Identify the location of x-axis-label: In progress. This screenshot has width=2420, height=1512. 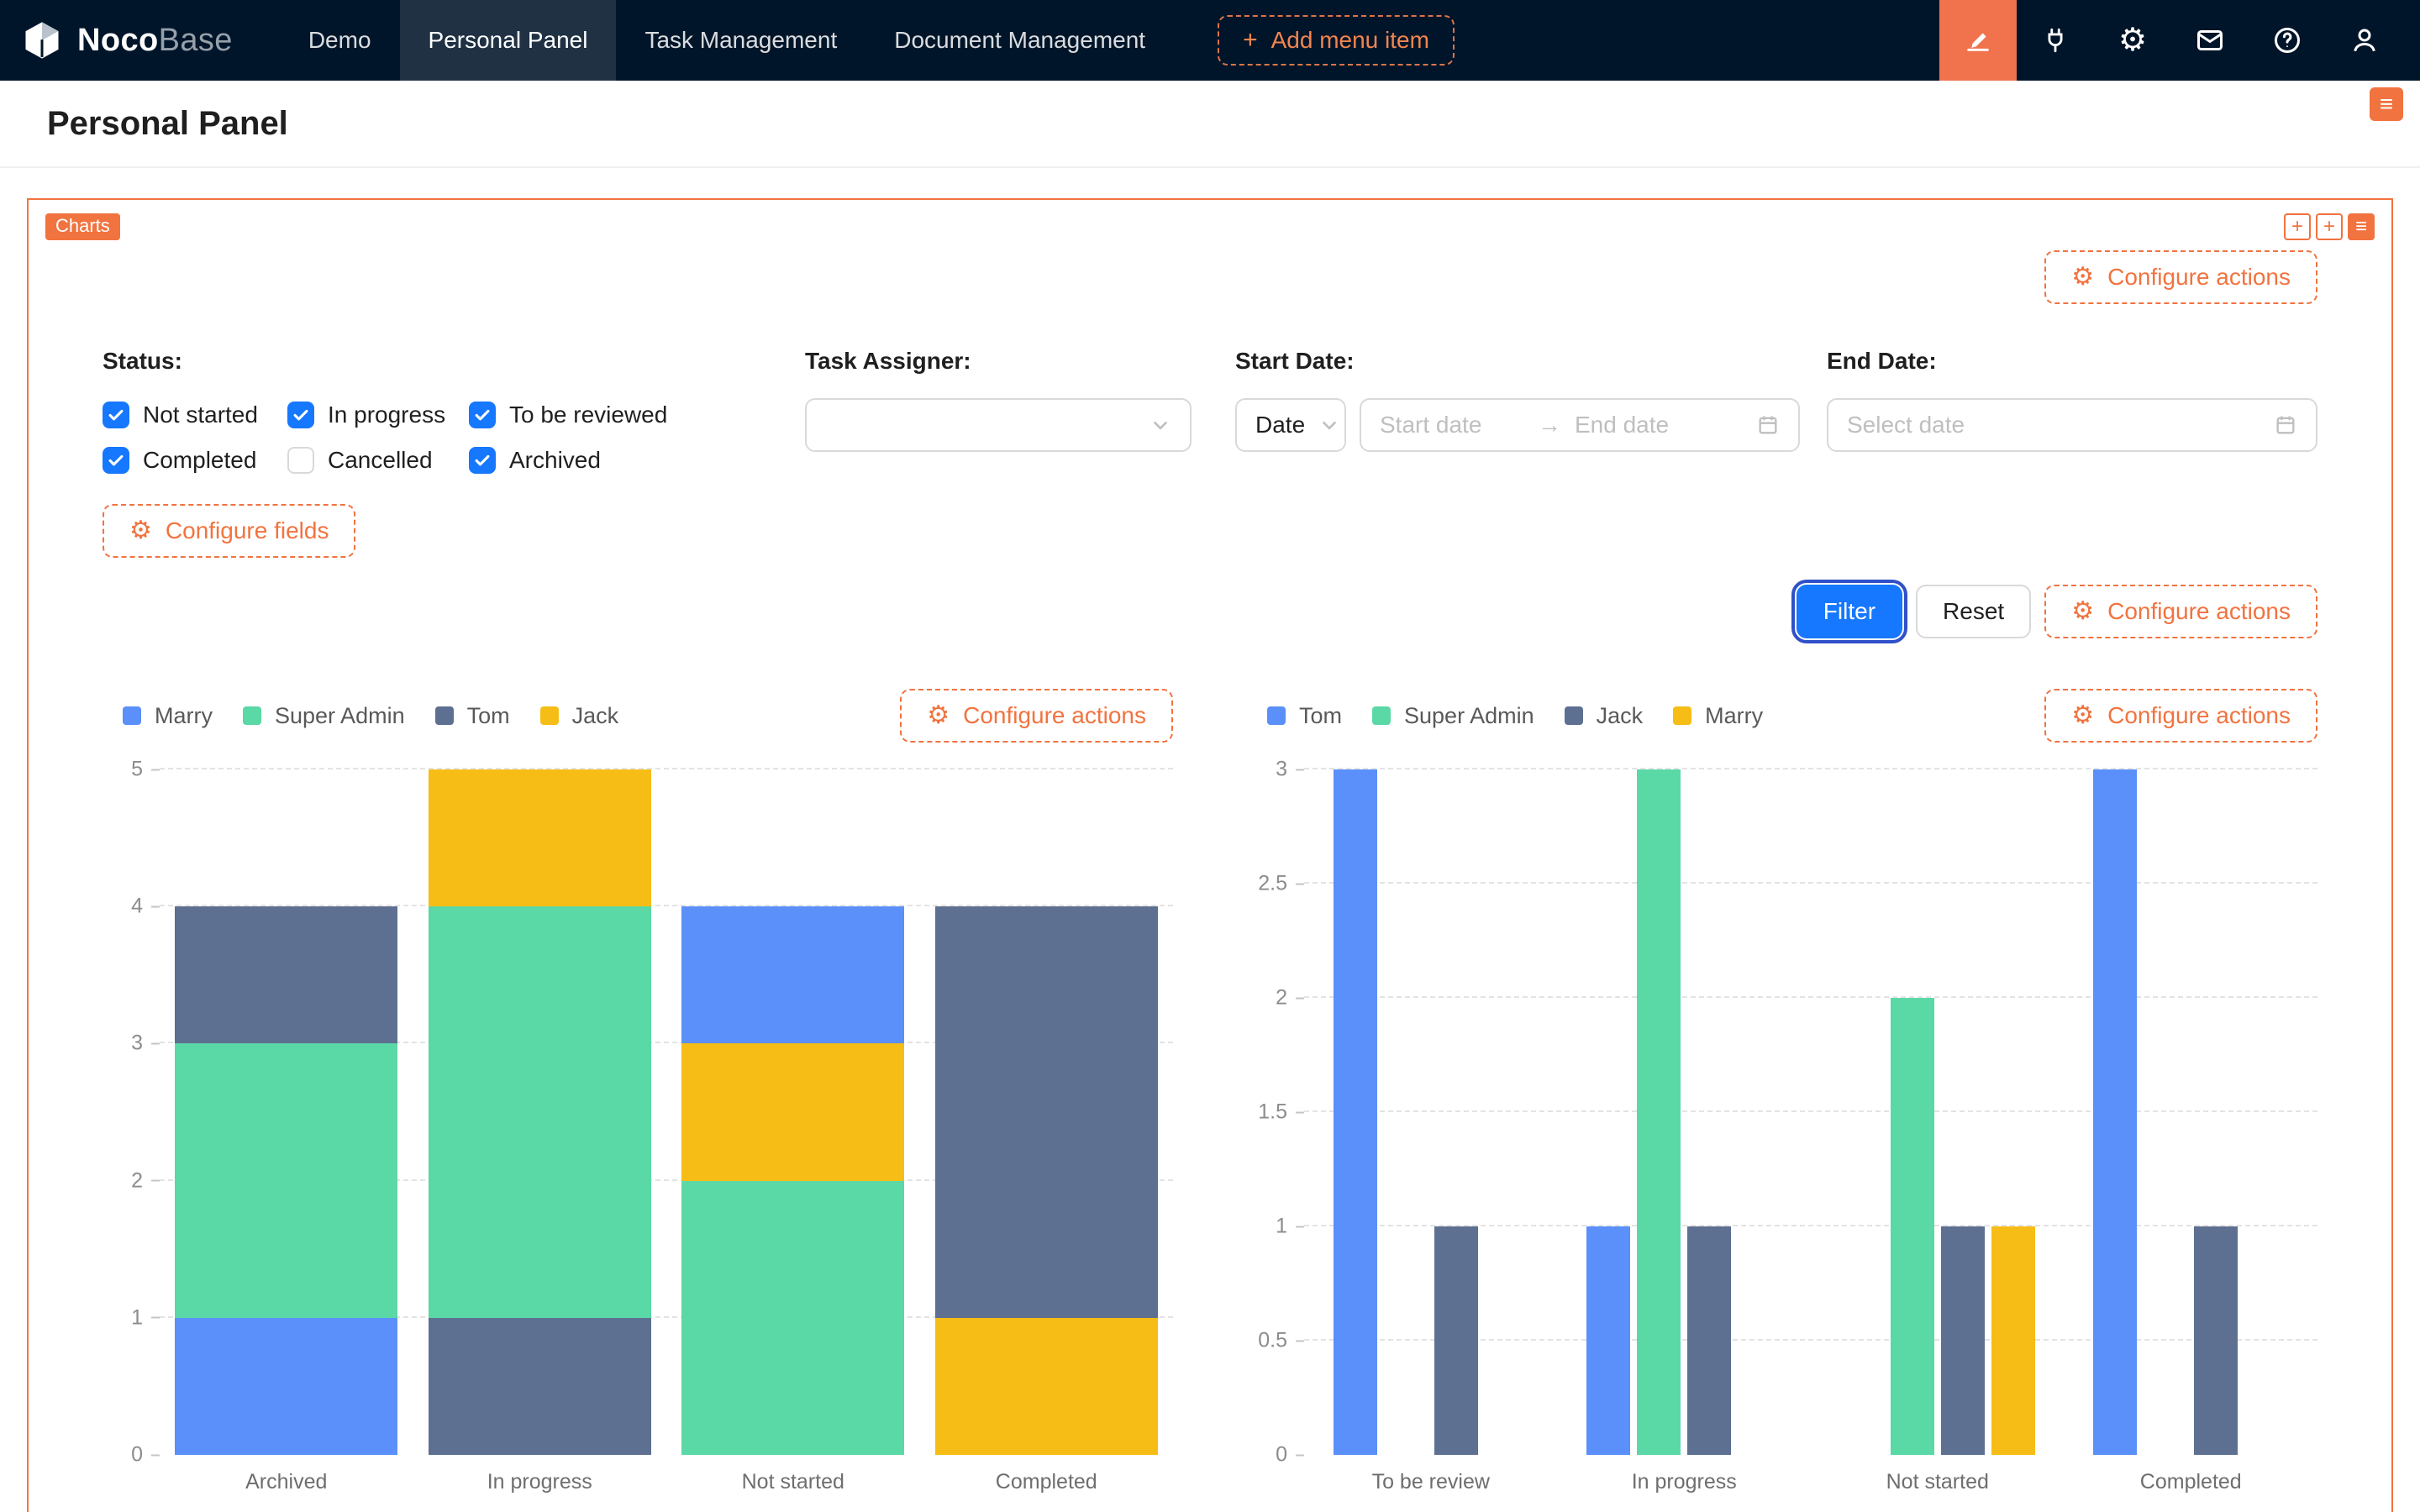
(1684, 1482).